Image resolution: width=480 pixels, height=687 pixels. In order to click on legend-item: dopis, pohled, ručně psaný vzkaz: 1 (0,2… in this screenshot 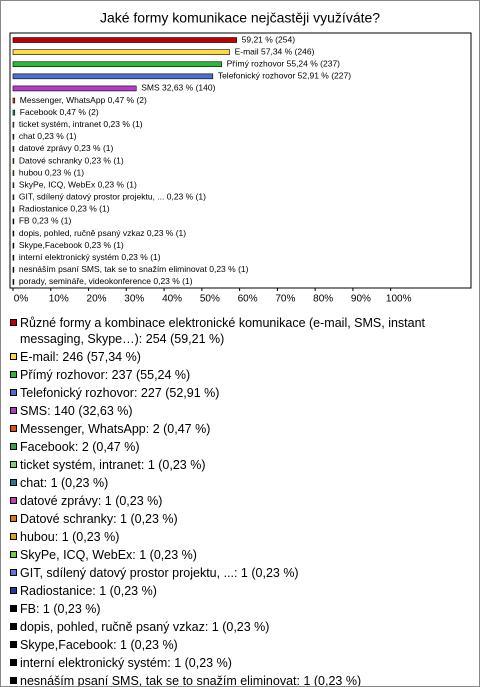, I will do `click(229, 627)`.